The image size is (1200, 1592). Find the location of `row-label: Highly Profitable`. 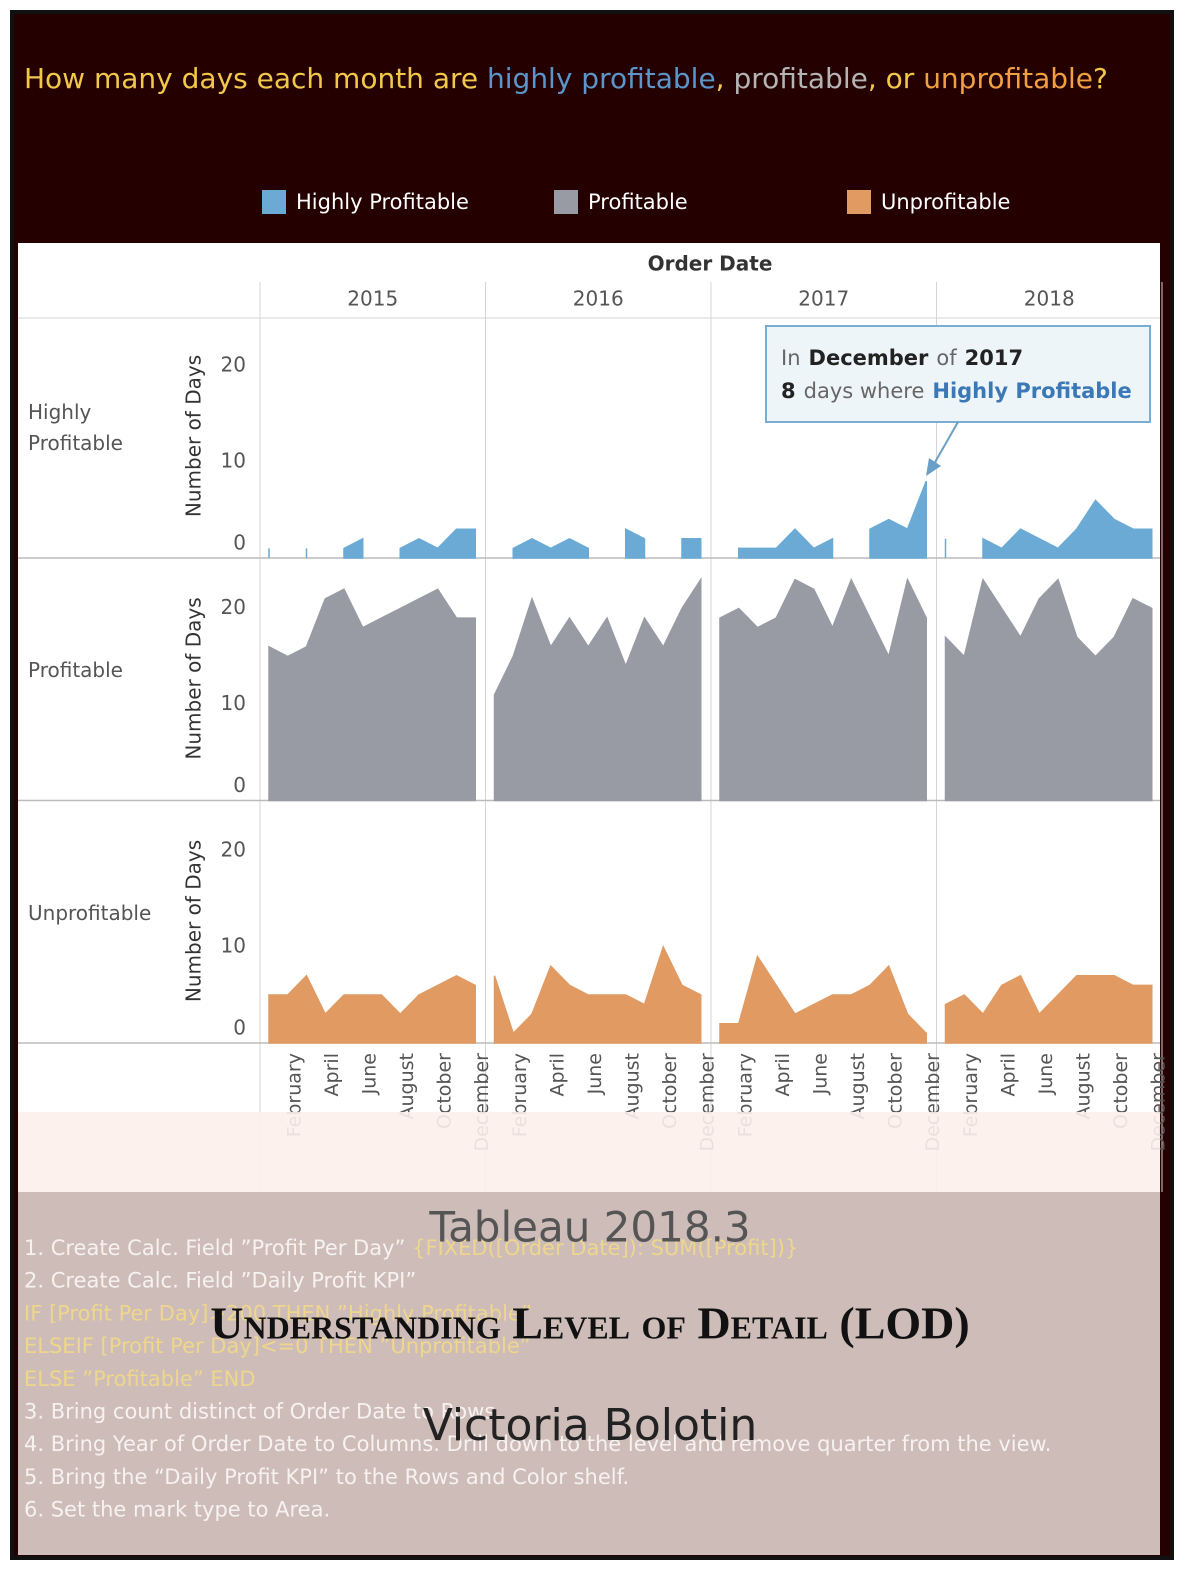

row-label: Highly Profitable is located at coordinates (75, 427).